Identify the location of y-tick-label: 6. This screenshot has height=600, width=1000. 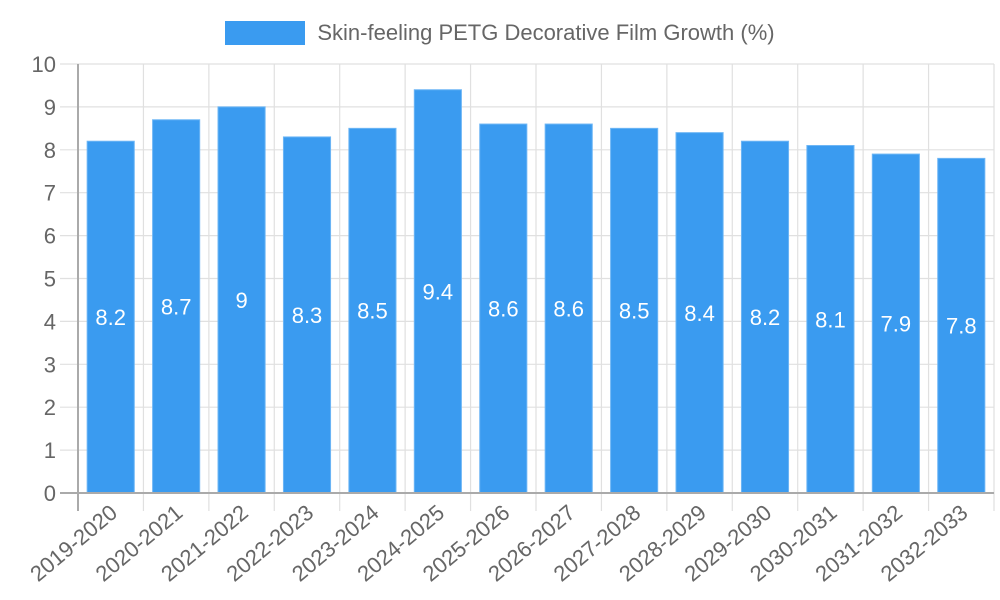
(50, 236).